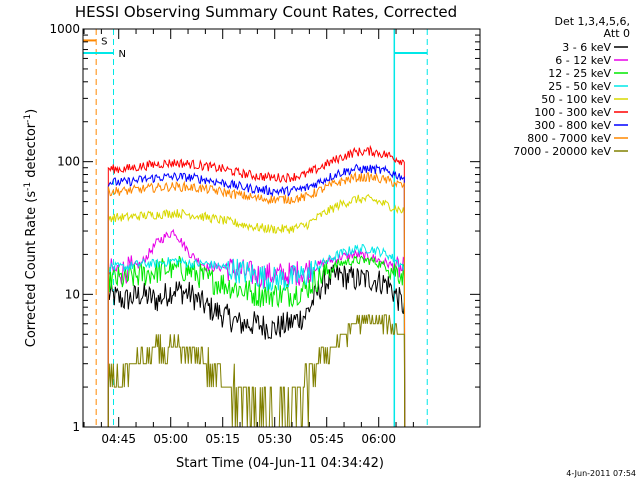 This screenshot has height=480, width=640. What do you see at coordinates (592, 21) in the screenshot?
I see `legend-title-1: Det 1,3,4,5,6,` at bounding box center [592, 21].